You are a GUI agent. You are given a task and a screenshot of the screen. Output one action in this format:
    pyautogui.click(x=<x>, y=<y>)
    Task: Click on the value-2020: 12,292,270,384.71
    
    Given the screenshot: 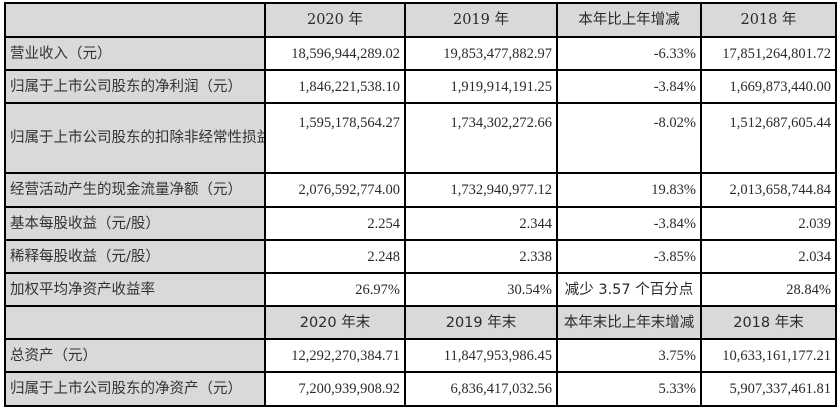 What is the action you would take?
    pyautogui.click(x=335, y=355)
    